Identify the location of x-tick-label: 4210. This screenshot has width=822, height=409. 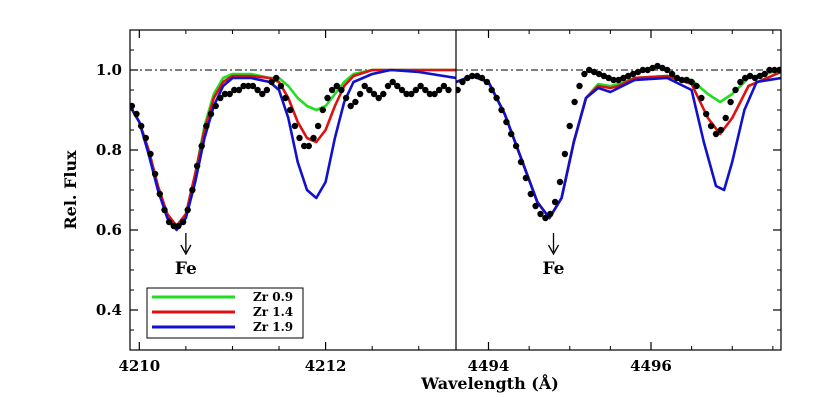
(139, 366).